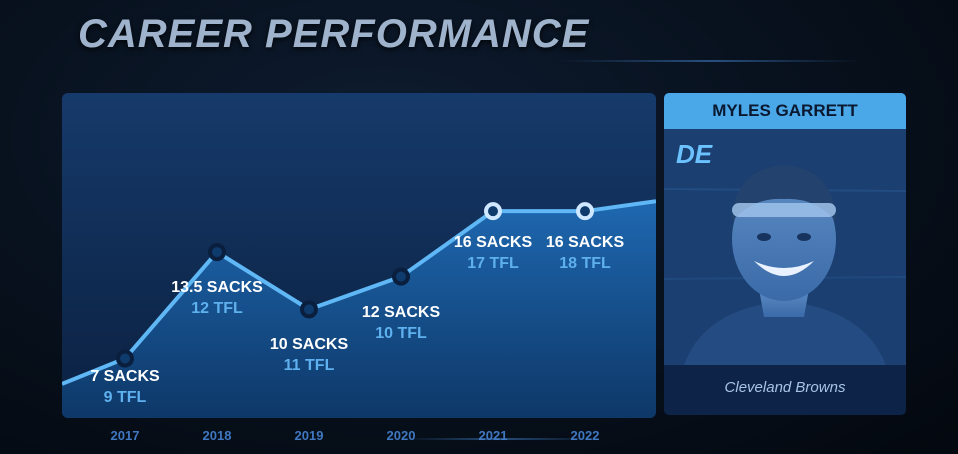 This screenshot has width=958, height=454. I want to click on sacks-label: 13.5 SACKS, so click(217, 288).